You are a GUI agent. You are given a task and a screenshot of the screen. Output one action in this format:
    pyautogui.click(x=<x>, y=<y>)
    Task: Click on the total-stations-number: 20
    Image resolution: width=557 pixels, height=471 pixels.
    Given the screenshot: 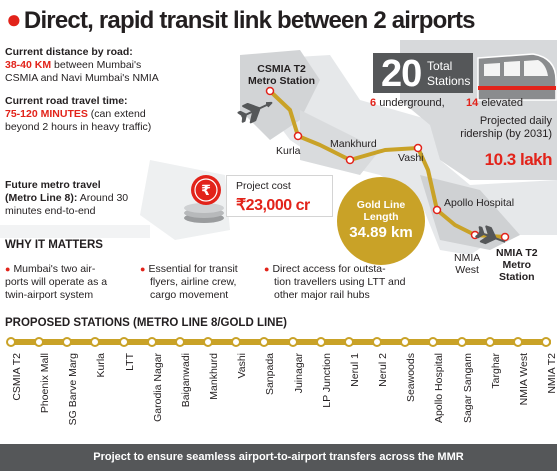 What is the action you would take?
    pyautogui.click(x=401, y=74)
    